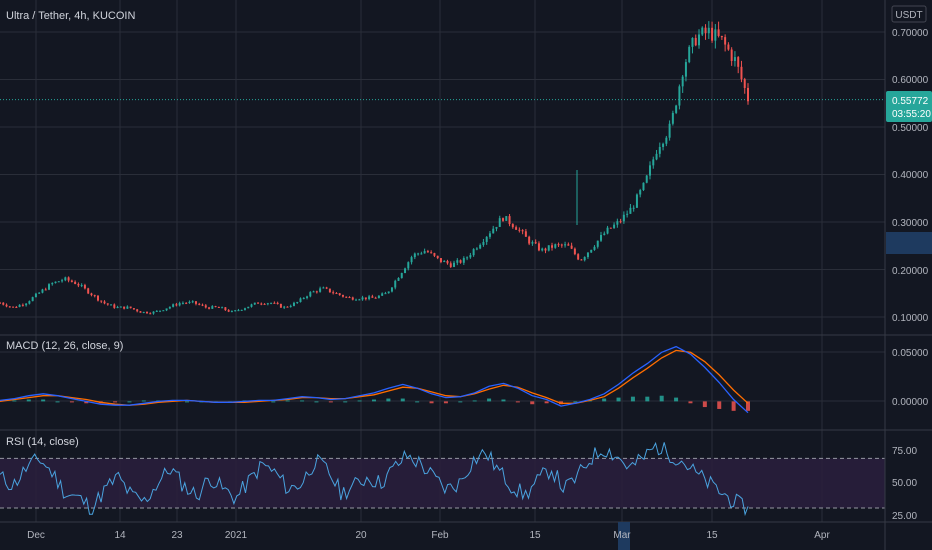  Describe the element at coordinates (36, 535) in the screenshot. I see `time-tick: Dec` at that location.